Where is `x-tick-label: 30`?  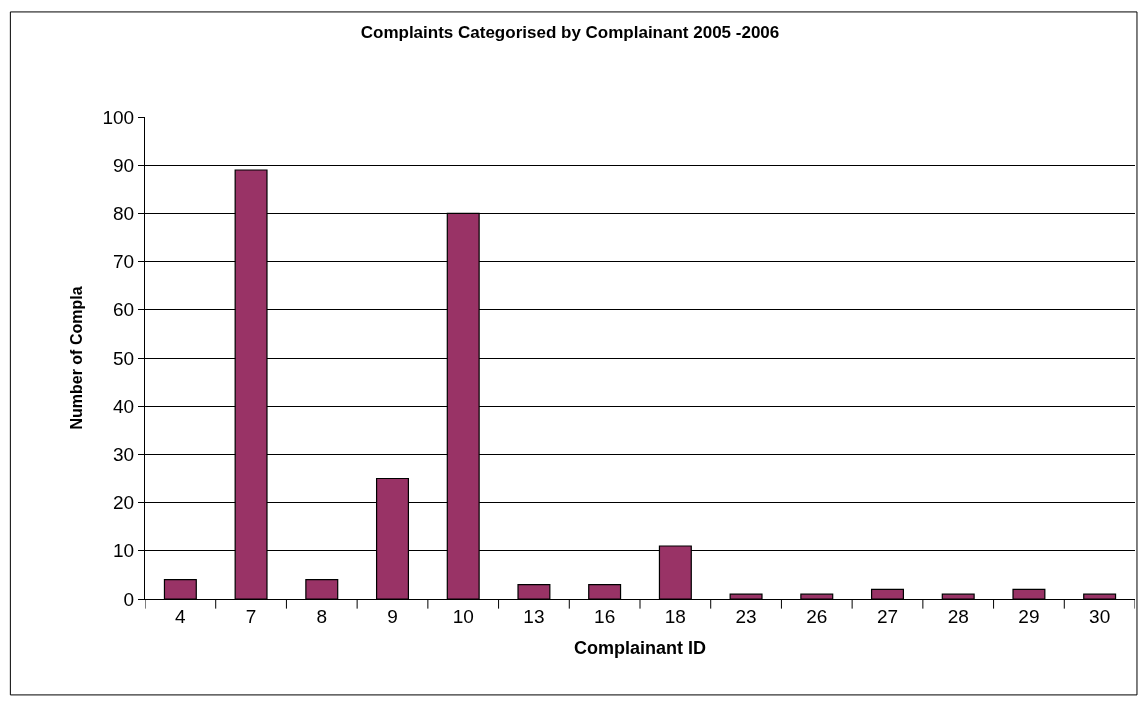 x-tick-label: 30 is located at coordinates (1100, 616).